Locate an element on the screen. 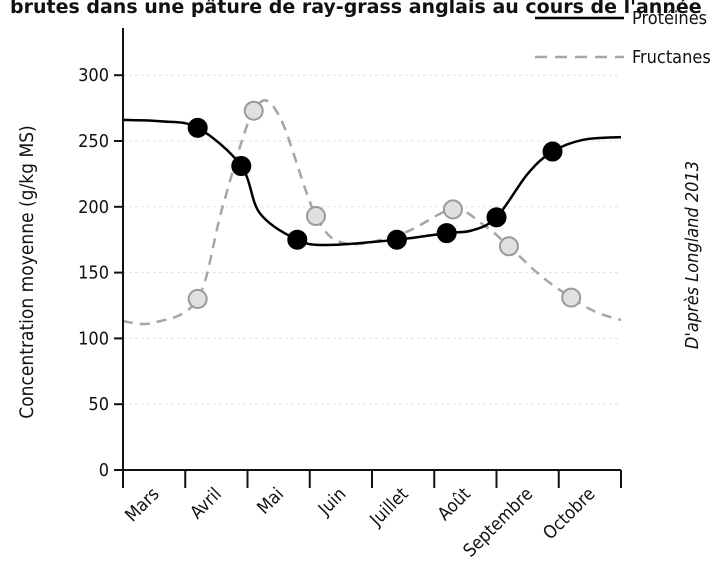  y-tick-label-150: 150 is located at coordinates (93, 273).